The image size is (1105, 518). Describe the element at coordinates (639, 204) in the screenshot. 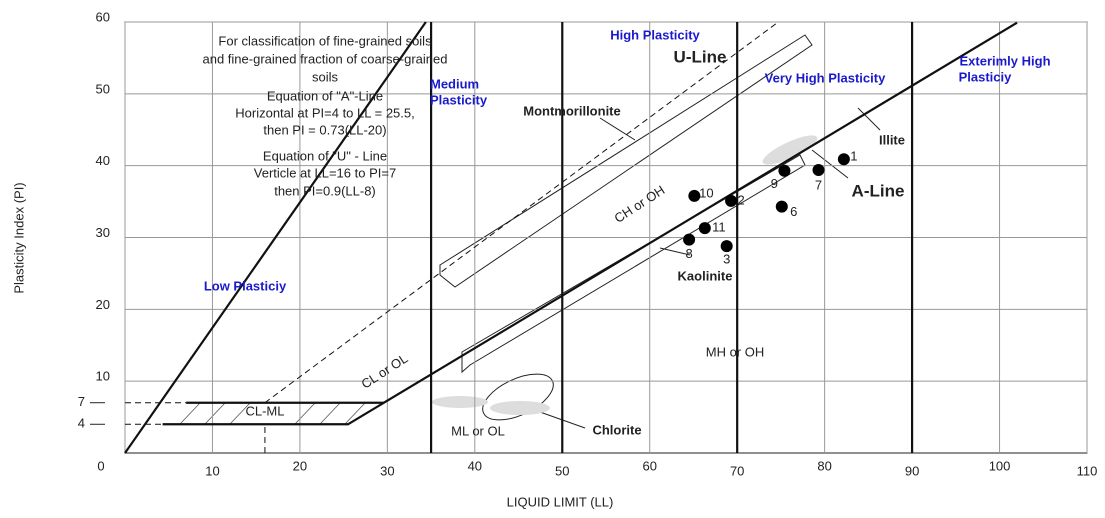

I see `annotation: CH or OH` at that location.